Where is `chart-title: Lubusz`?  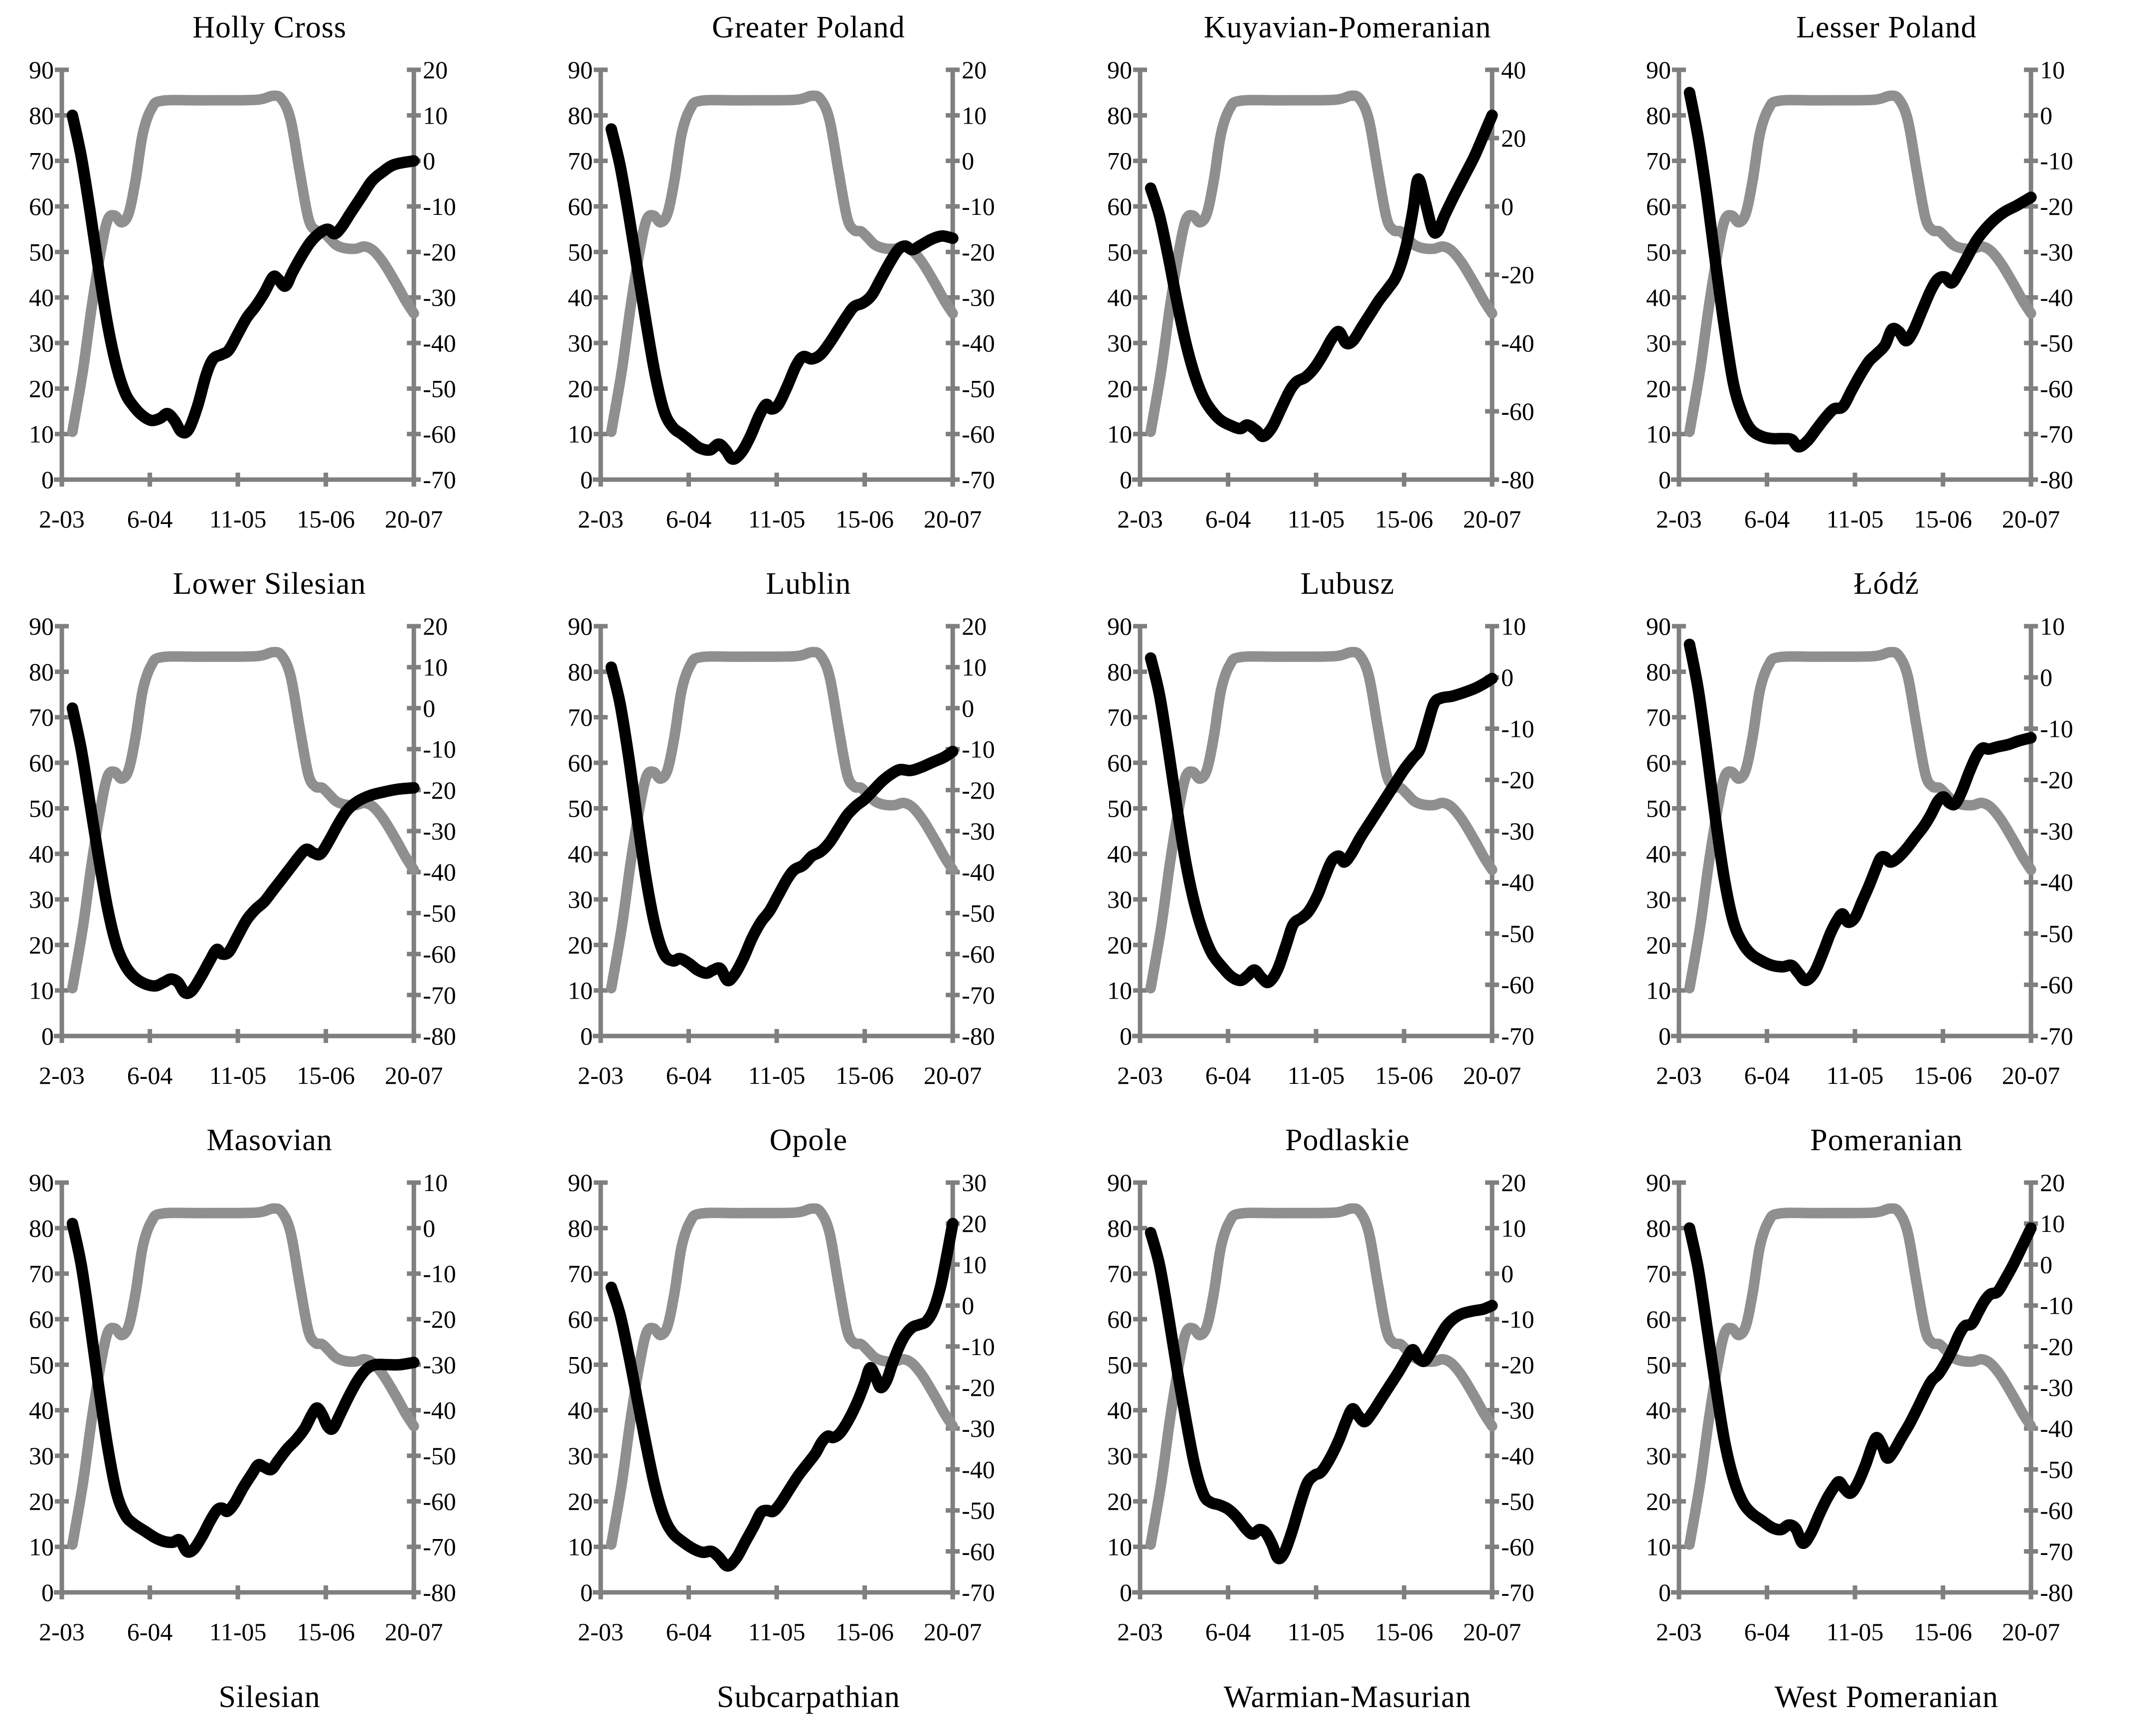
chart-title: Lubusz is located at coordinates (1347, 583).